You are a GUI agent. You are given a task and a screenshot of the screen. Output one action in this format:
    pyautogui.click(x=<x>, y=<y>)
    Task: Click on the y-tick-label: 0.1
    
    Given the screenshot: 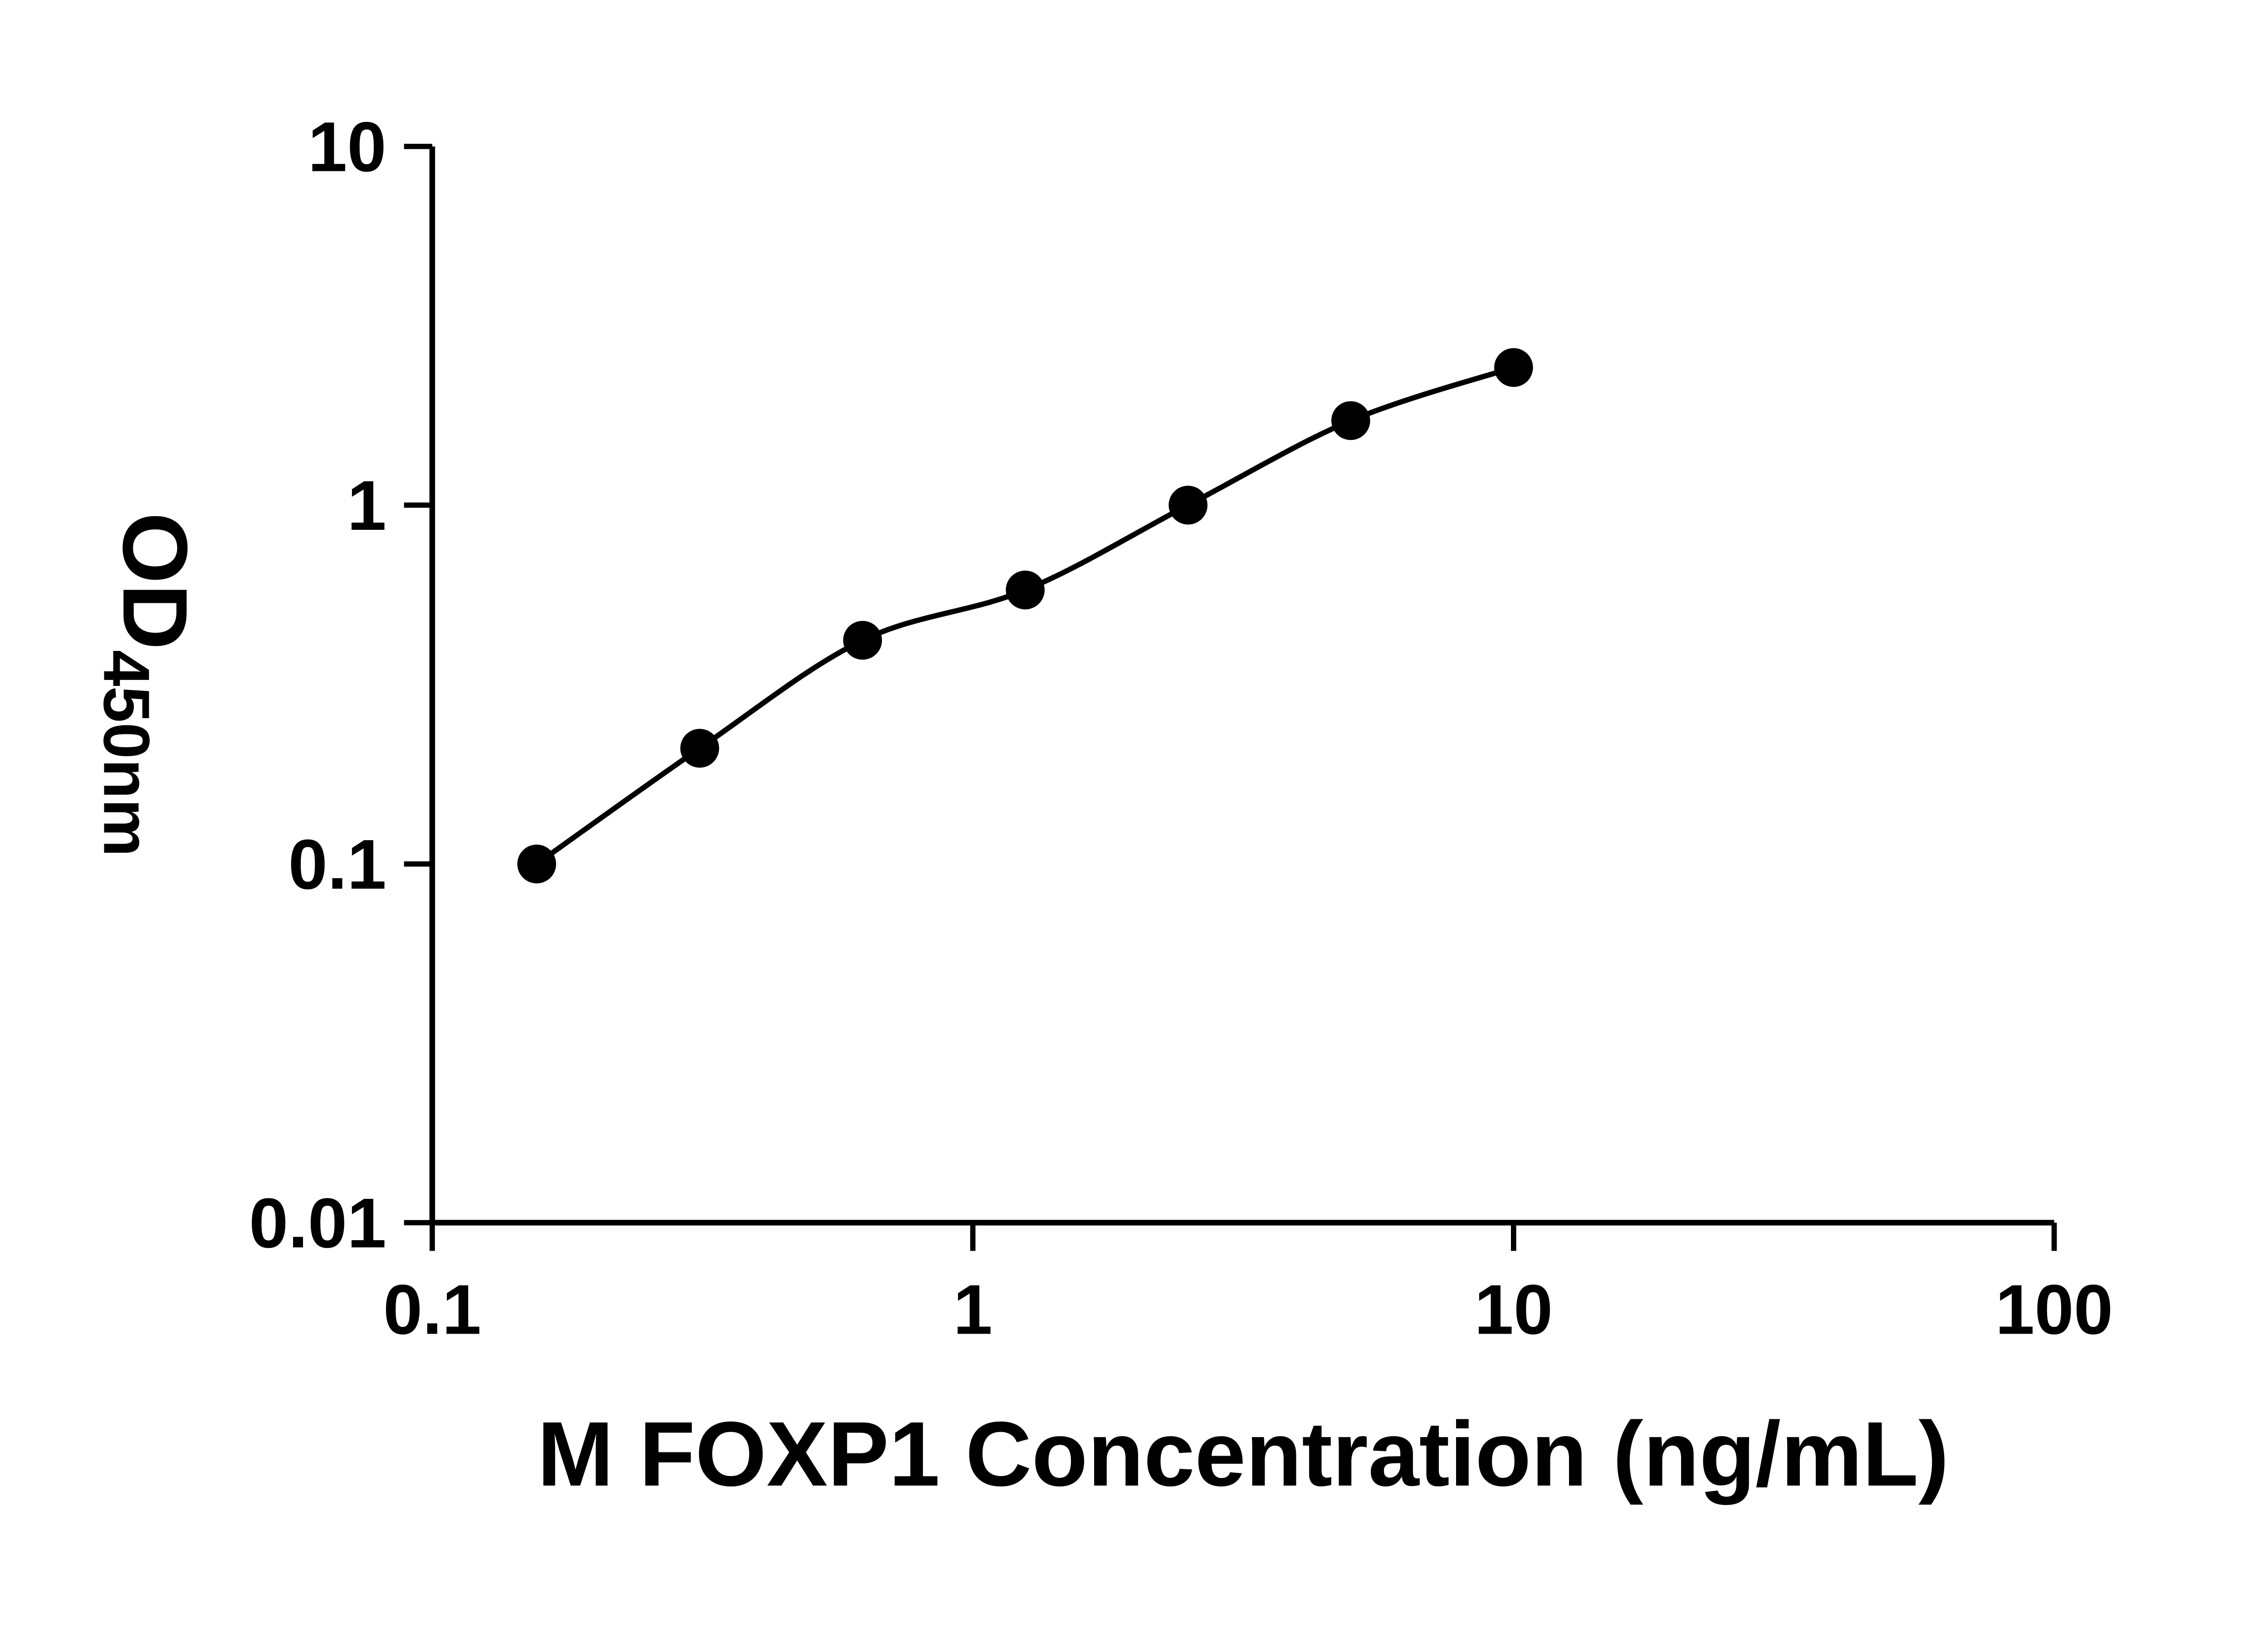 What is the action you would take?
    pyautogui.click(x=337, y=864)
    